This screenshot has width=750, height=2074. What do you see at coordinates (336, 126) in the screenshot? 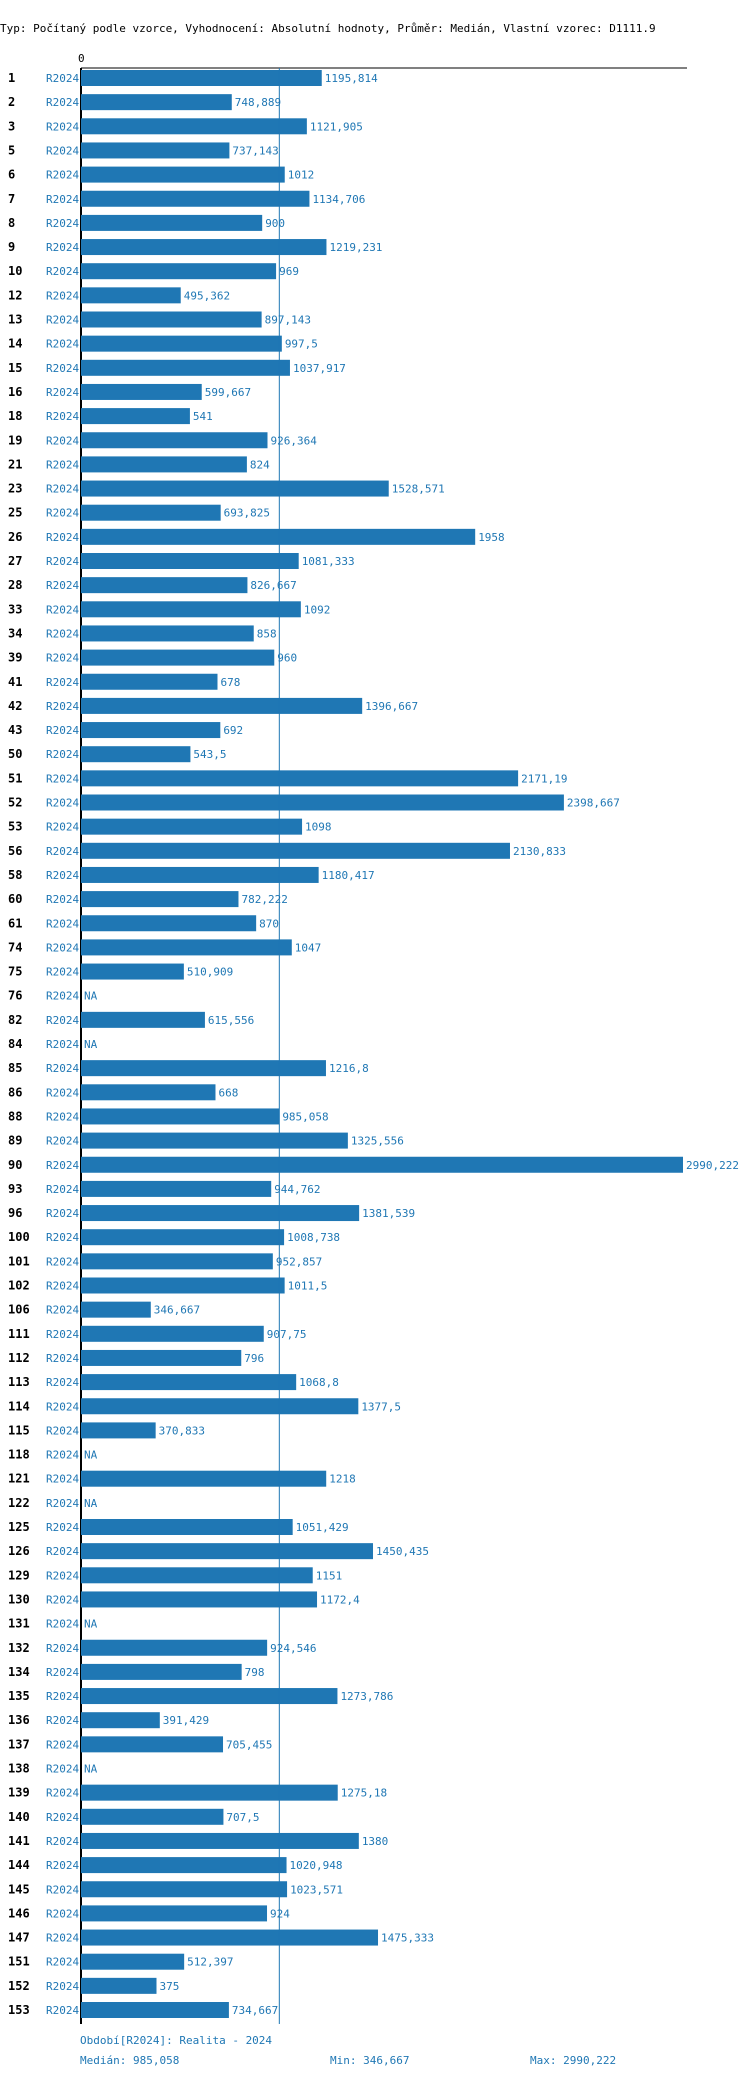
I see `value-label: 1121,905` at bounding box center [336, 126].